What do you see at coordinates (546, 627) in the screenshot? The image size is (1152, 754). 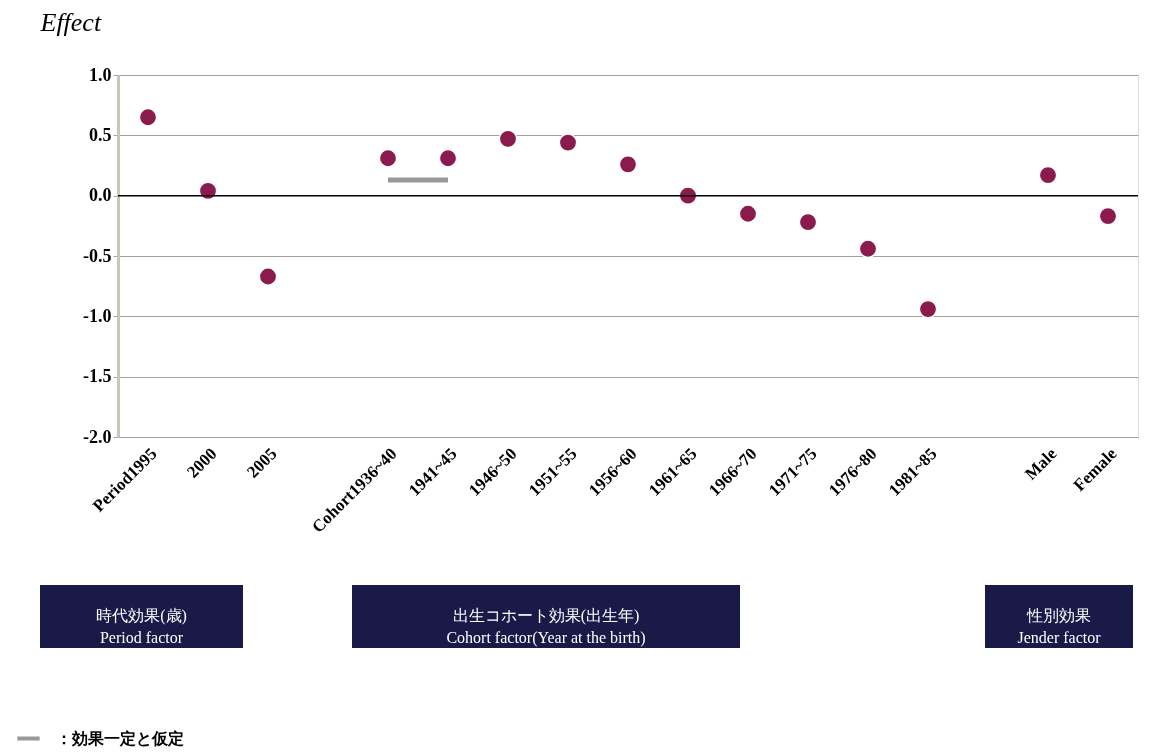 I see `text: 出生コホート効果(出生年) Cohort factor(Year at the birth)` at bounding box center [546, 627].